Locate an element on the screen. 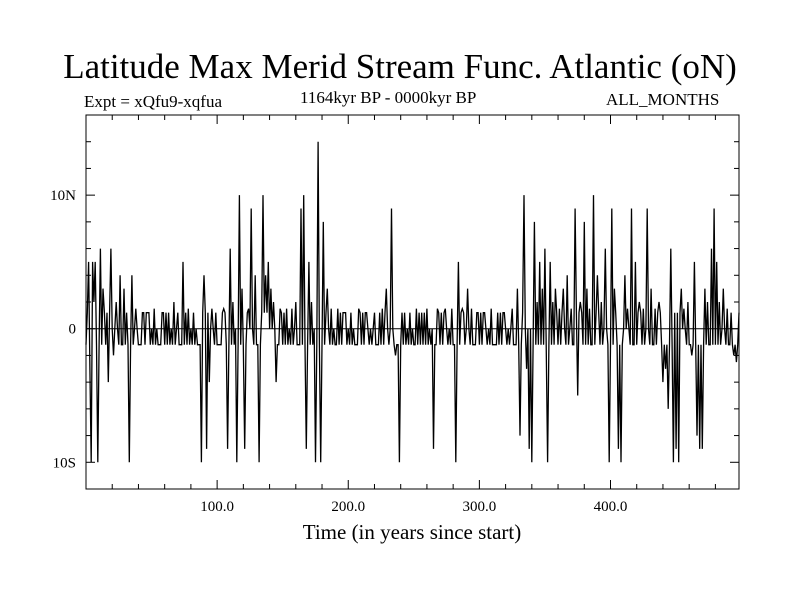 Image resolution: width=800 pixels, height=600 pixels. x-tick-label: 100.0 is located at coordinates (217, 507).